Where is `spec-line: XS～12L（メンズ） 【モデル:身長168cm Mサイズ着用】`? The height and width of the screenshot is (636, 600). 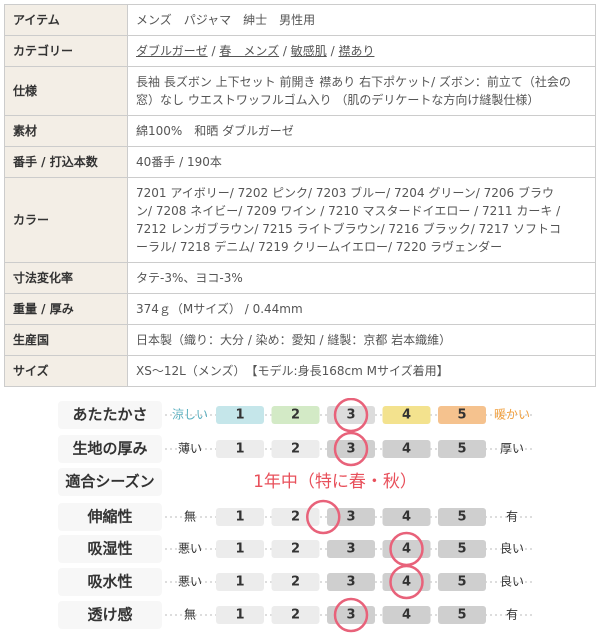
spec-line: XS～12L（メンズ） 【モデル:身長168cm Mサイズ着用】 is located at coordinates (292, 371).